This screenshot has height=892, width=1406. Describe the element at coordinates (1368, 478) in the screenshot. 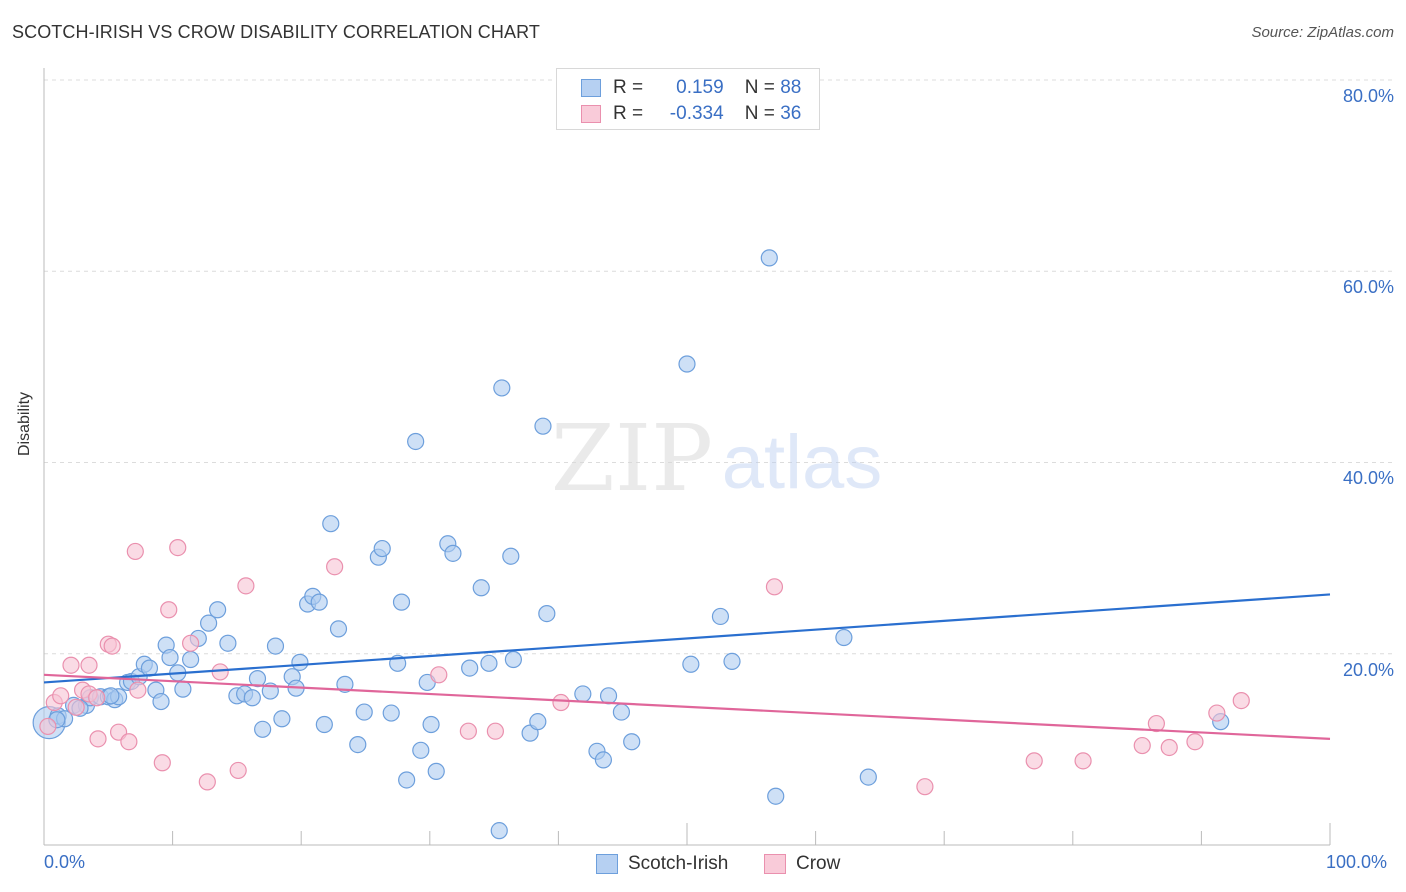

I see `y-tick-40: 40.0%` at that location.